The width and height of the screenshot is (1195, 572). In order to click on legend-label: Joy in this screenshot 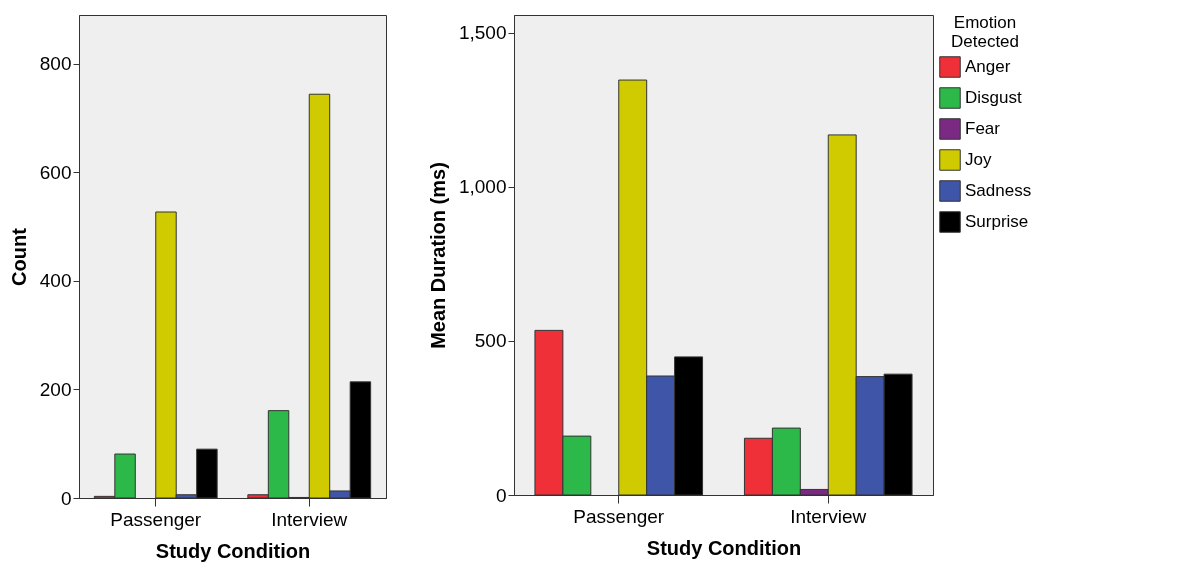, I will do `click(978, 159)`.